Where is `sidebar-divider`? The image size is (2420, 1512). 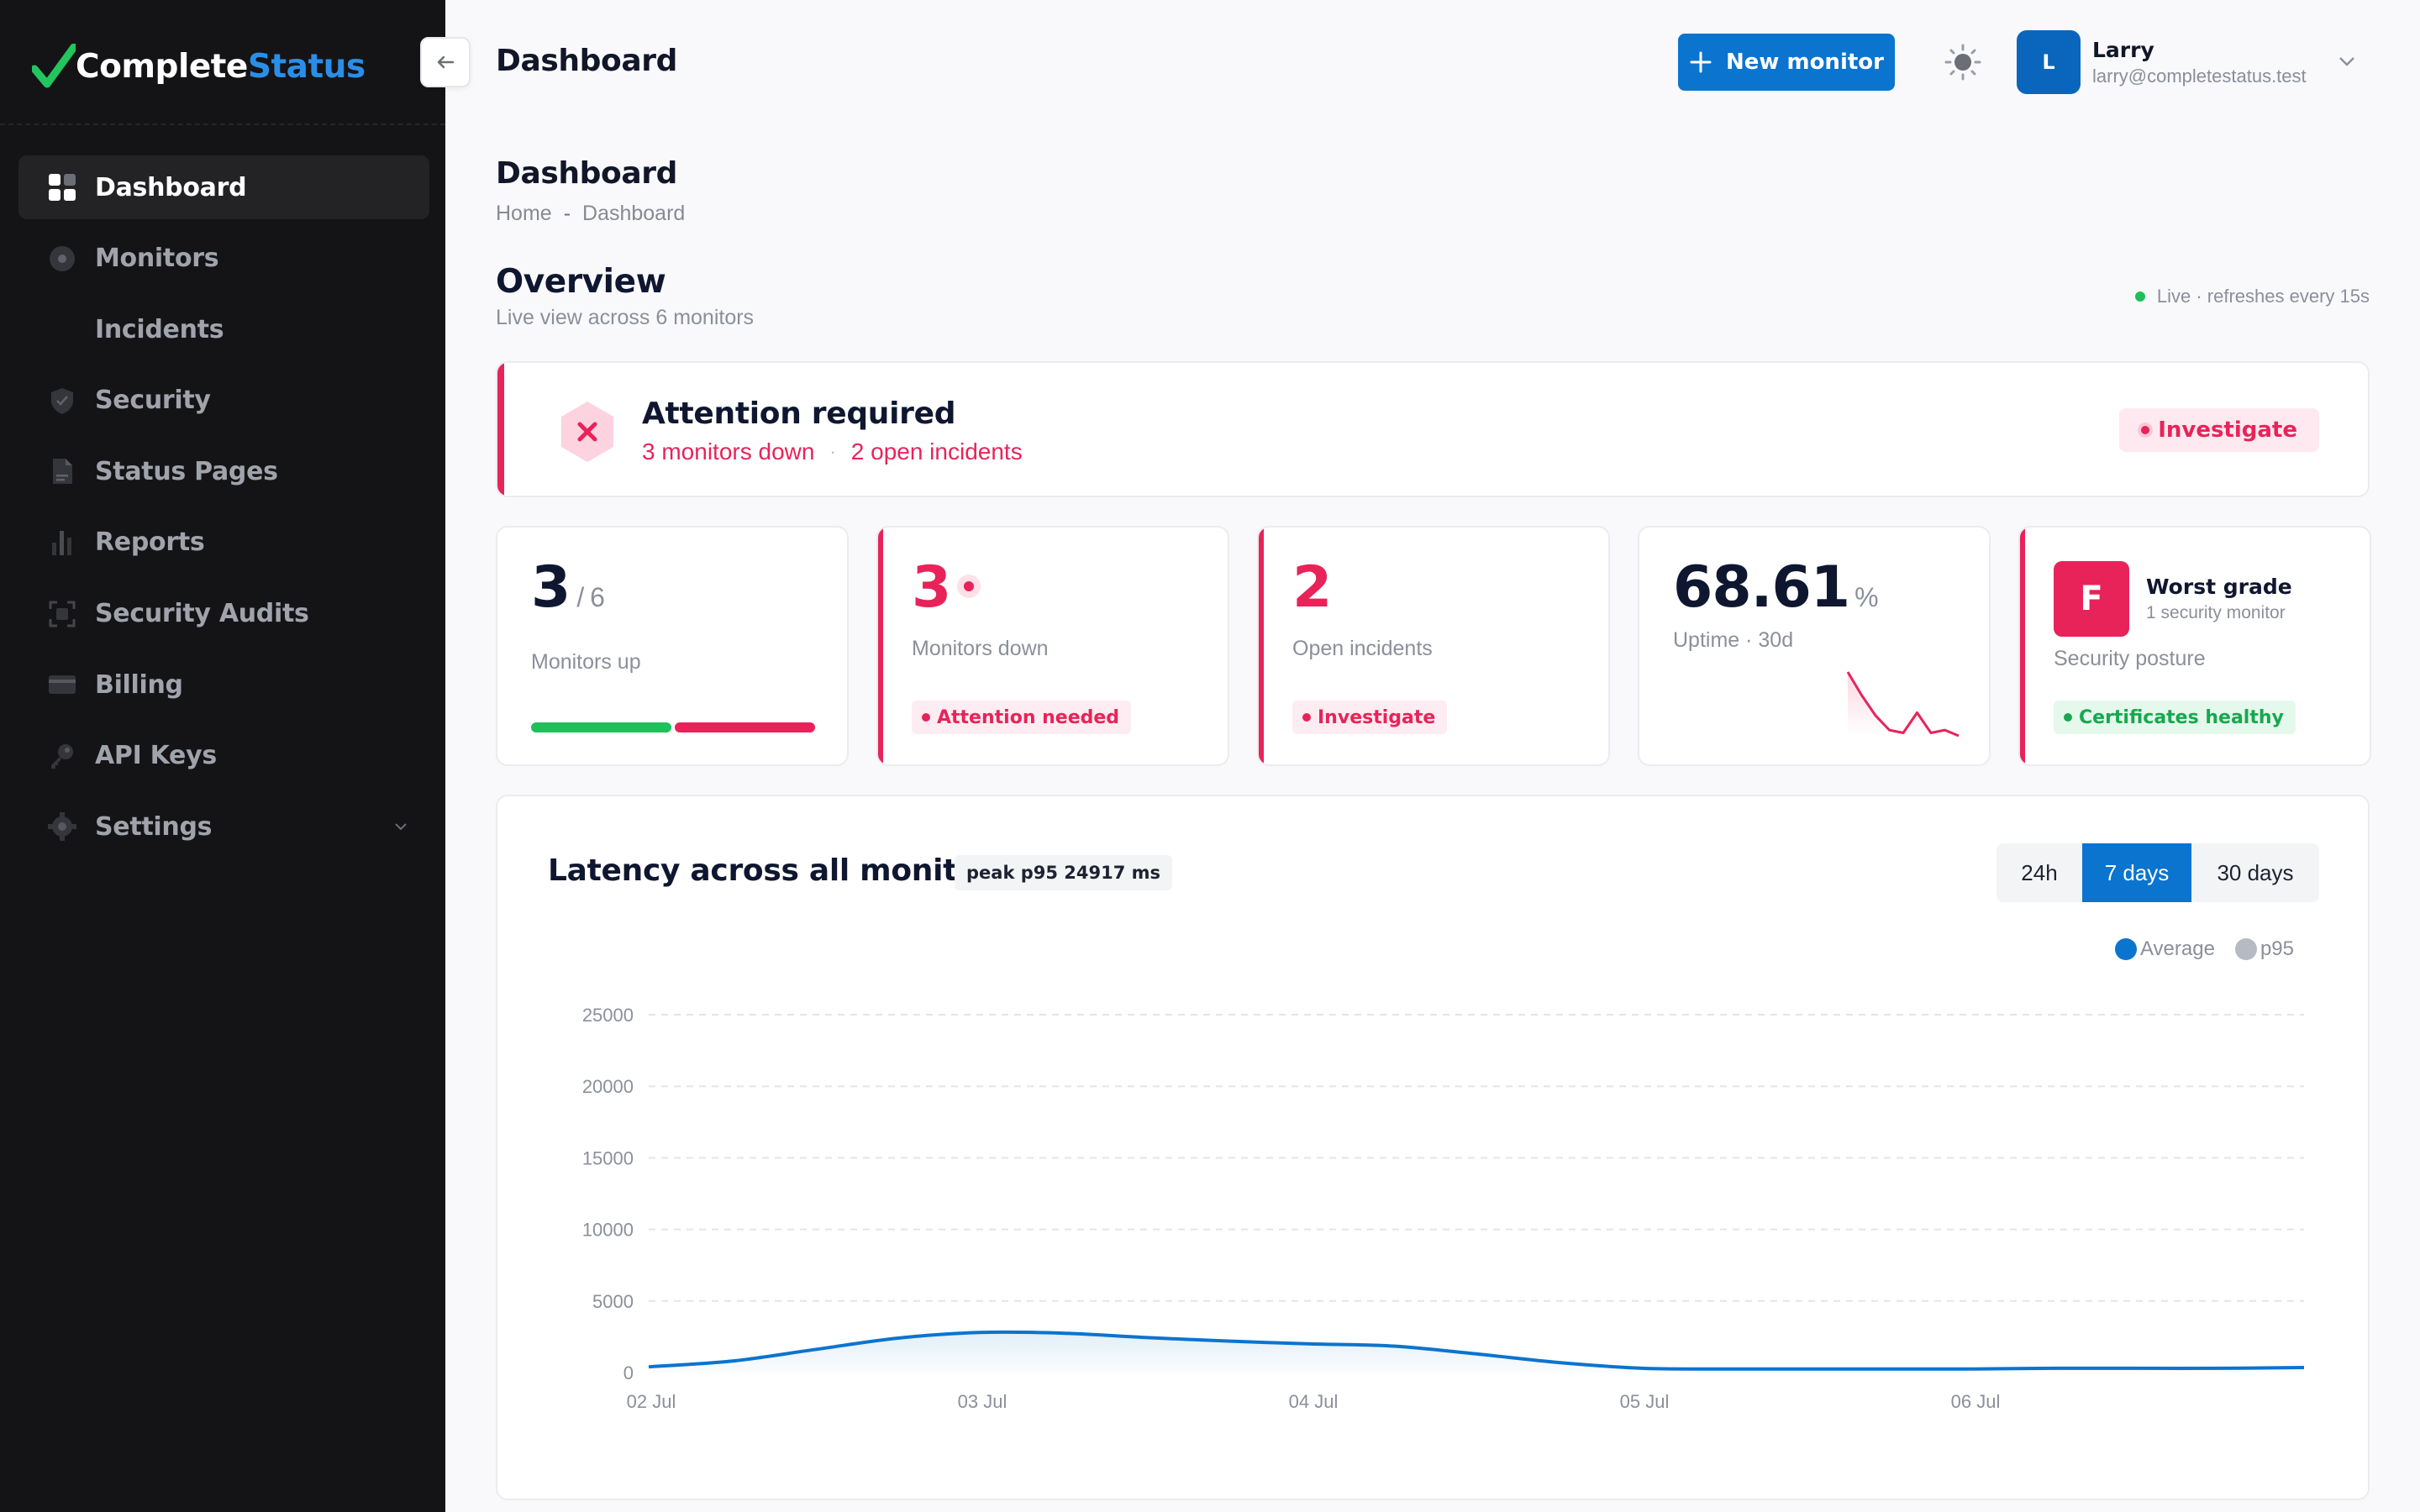 sidebar-divider is located at coordinates (223, 124).